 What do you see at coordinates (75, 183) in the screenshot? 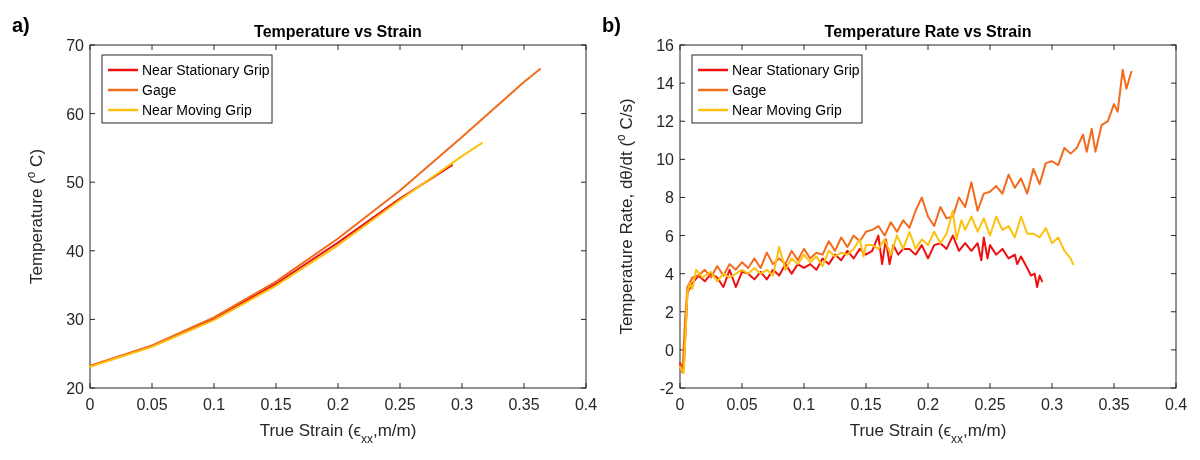
I see `y-tick-label: 50` at bounding box center [75, 183].